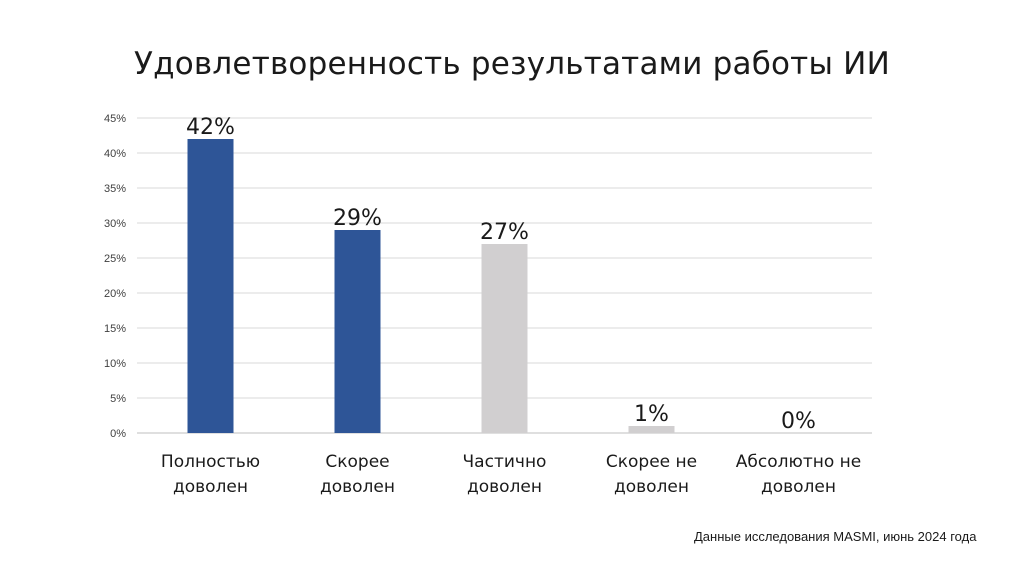 Image resolution: width=1024 pixels, height=574 pixels. What do you see at coordinates (118, 399) in the screenshot?
I see `y-tick-label: 5%` at bounding box center [118, 399].